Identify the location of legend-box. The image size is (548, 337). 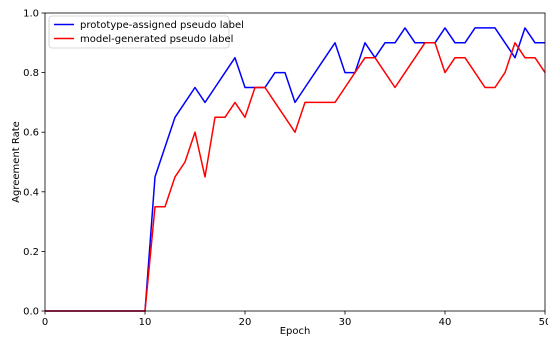
(139, 32).